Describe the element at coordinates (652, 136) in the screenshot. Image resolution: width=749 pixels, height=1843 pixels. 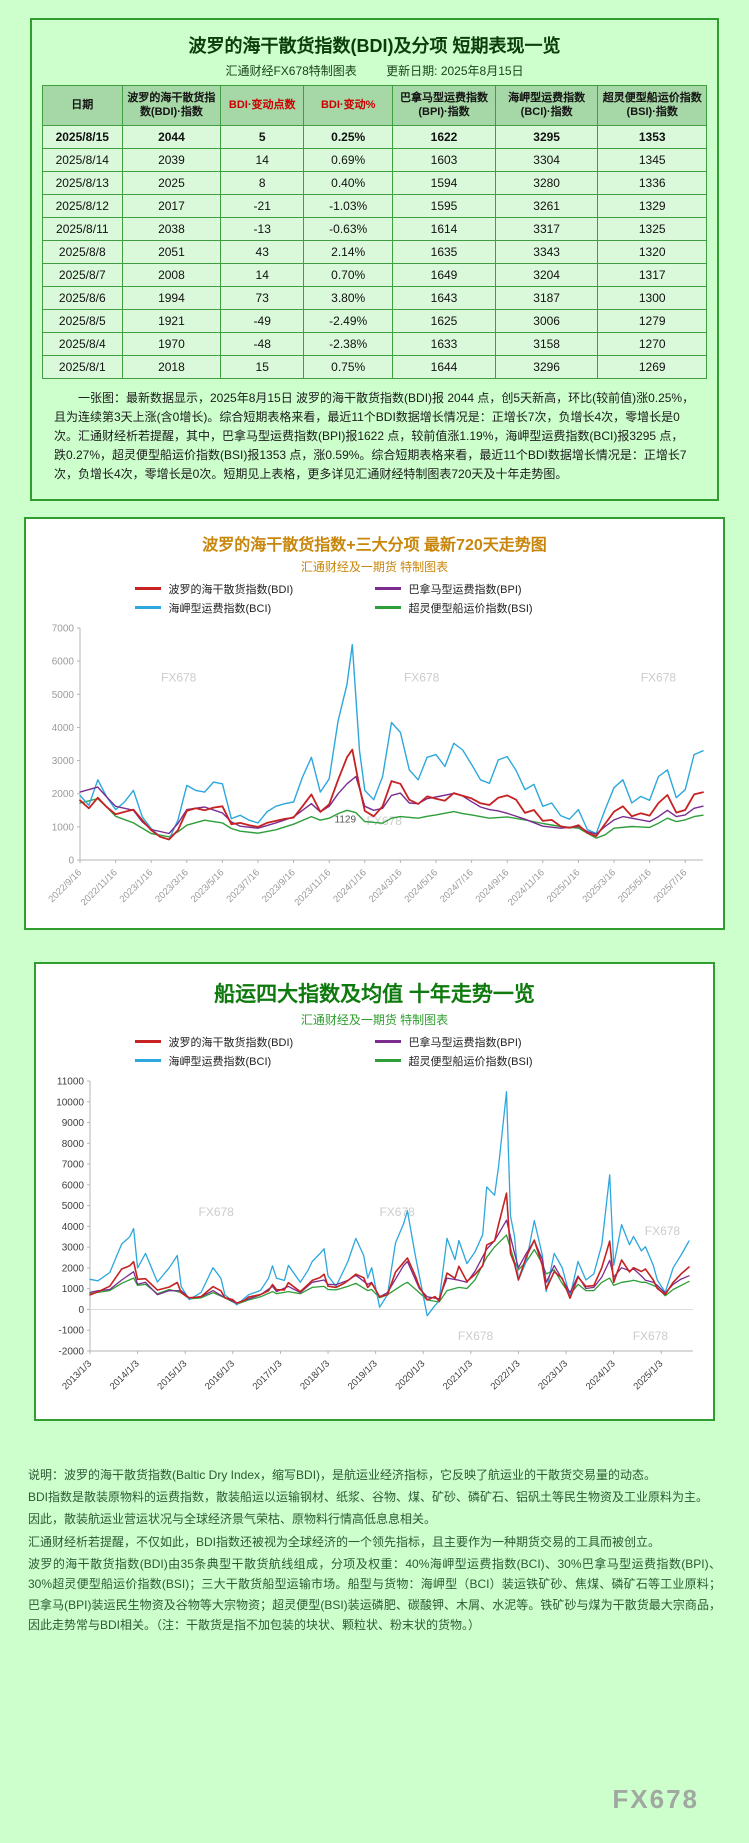
I see `table-cell: 1353` at that location.